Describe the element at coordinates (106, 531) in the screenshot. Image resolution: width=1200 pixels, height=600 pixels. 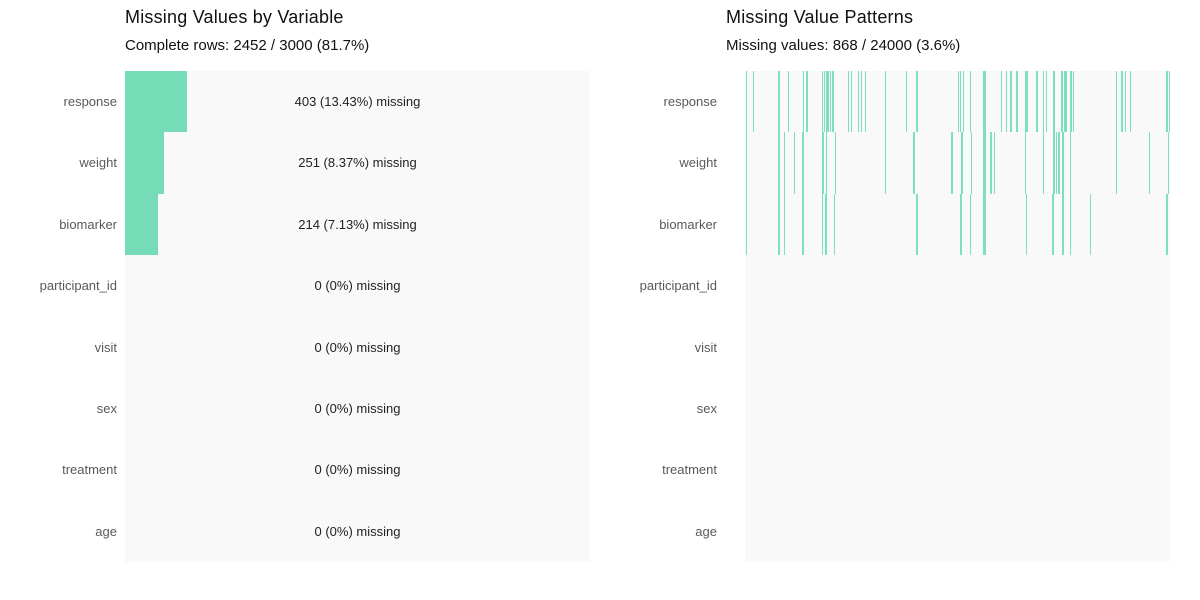
I see `bar-chart-row-label-age: age` at that location.